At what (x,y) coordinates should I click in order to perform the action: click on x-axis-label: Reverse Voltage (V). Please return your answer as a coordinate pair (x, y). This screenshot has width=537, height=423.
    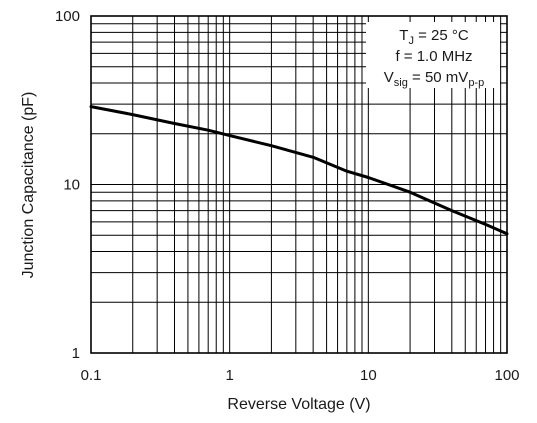
    Looking at the image, I should click on (298, 404).